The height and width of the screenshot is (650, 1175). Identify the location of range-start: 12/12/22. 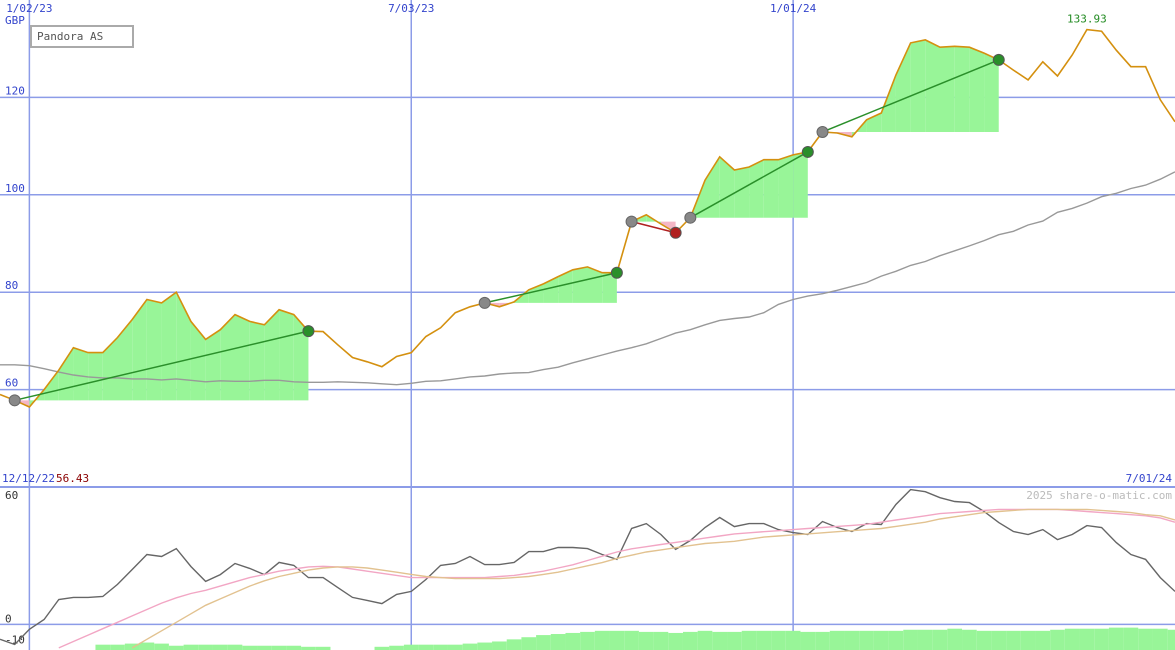
(28, 478).